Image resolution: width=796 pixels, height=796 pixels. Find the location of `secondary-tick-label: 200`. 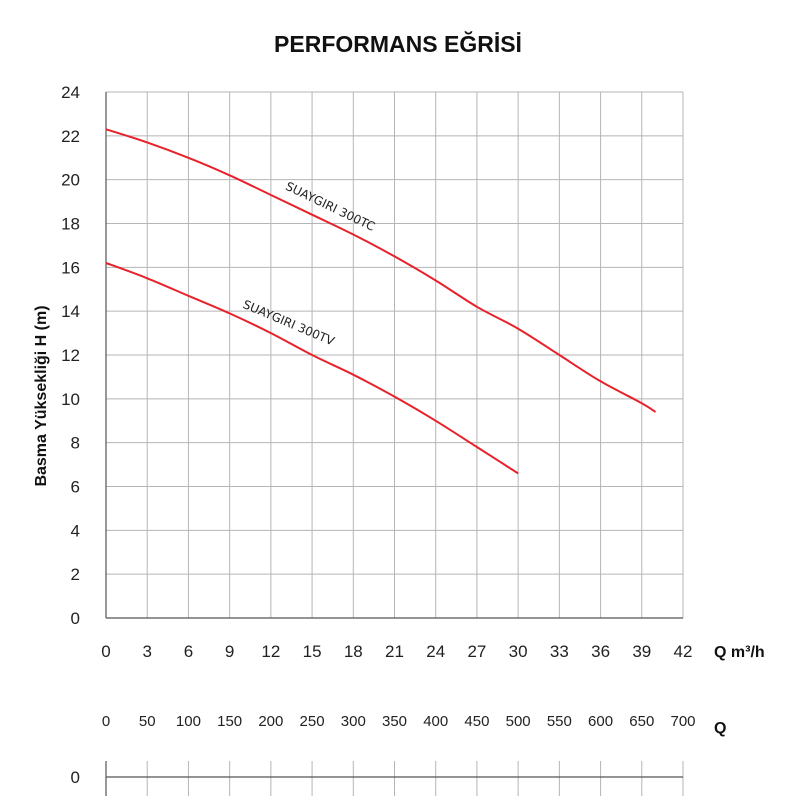

secondary-tick-label: 200 is located at coordinates (270, 721).